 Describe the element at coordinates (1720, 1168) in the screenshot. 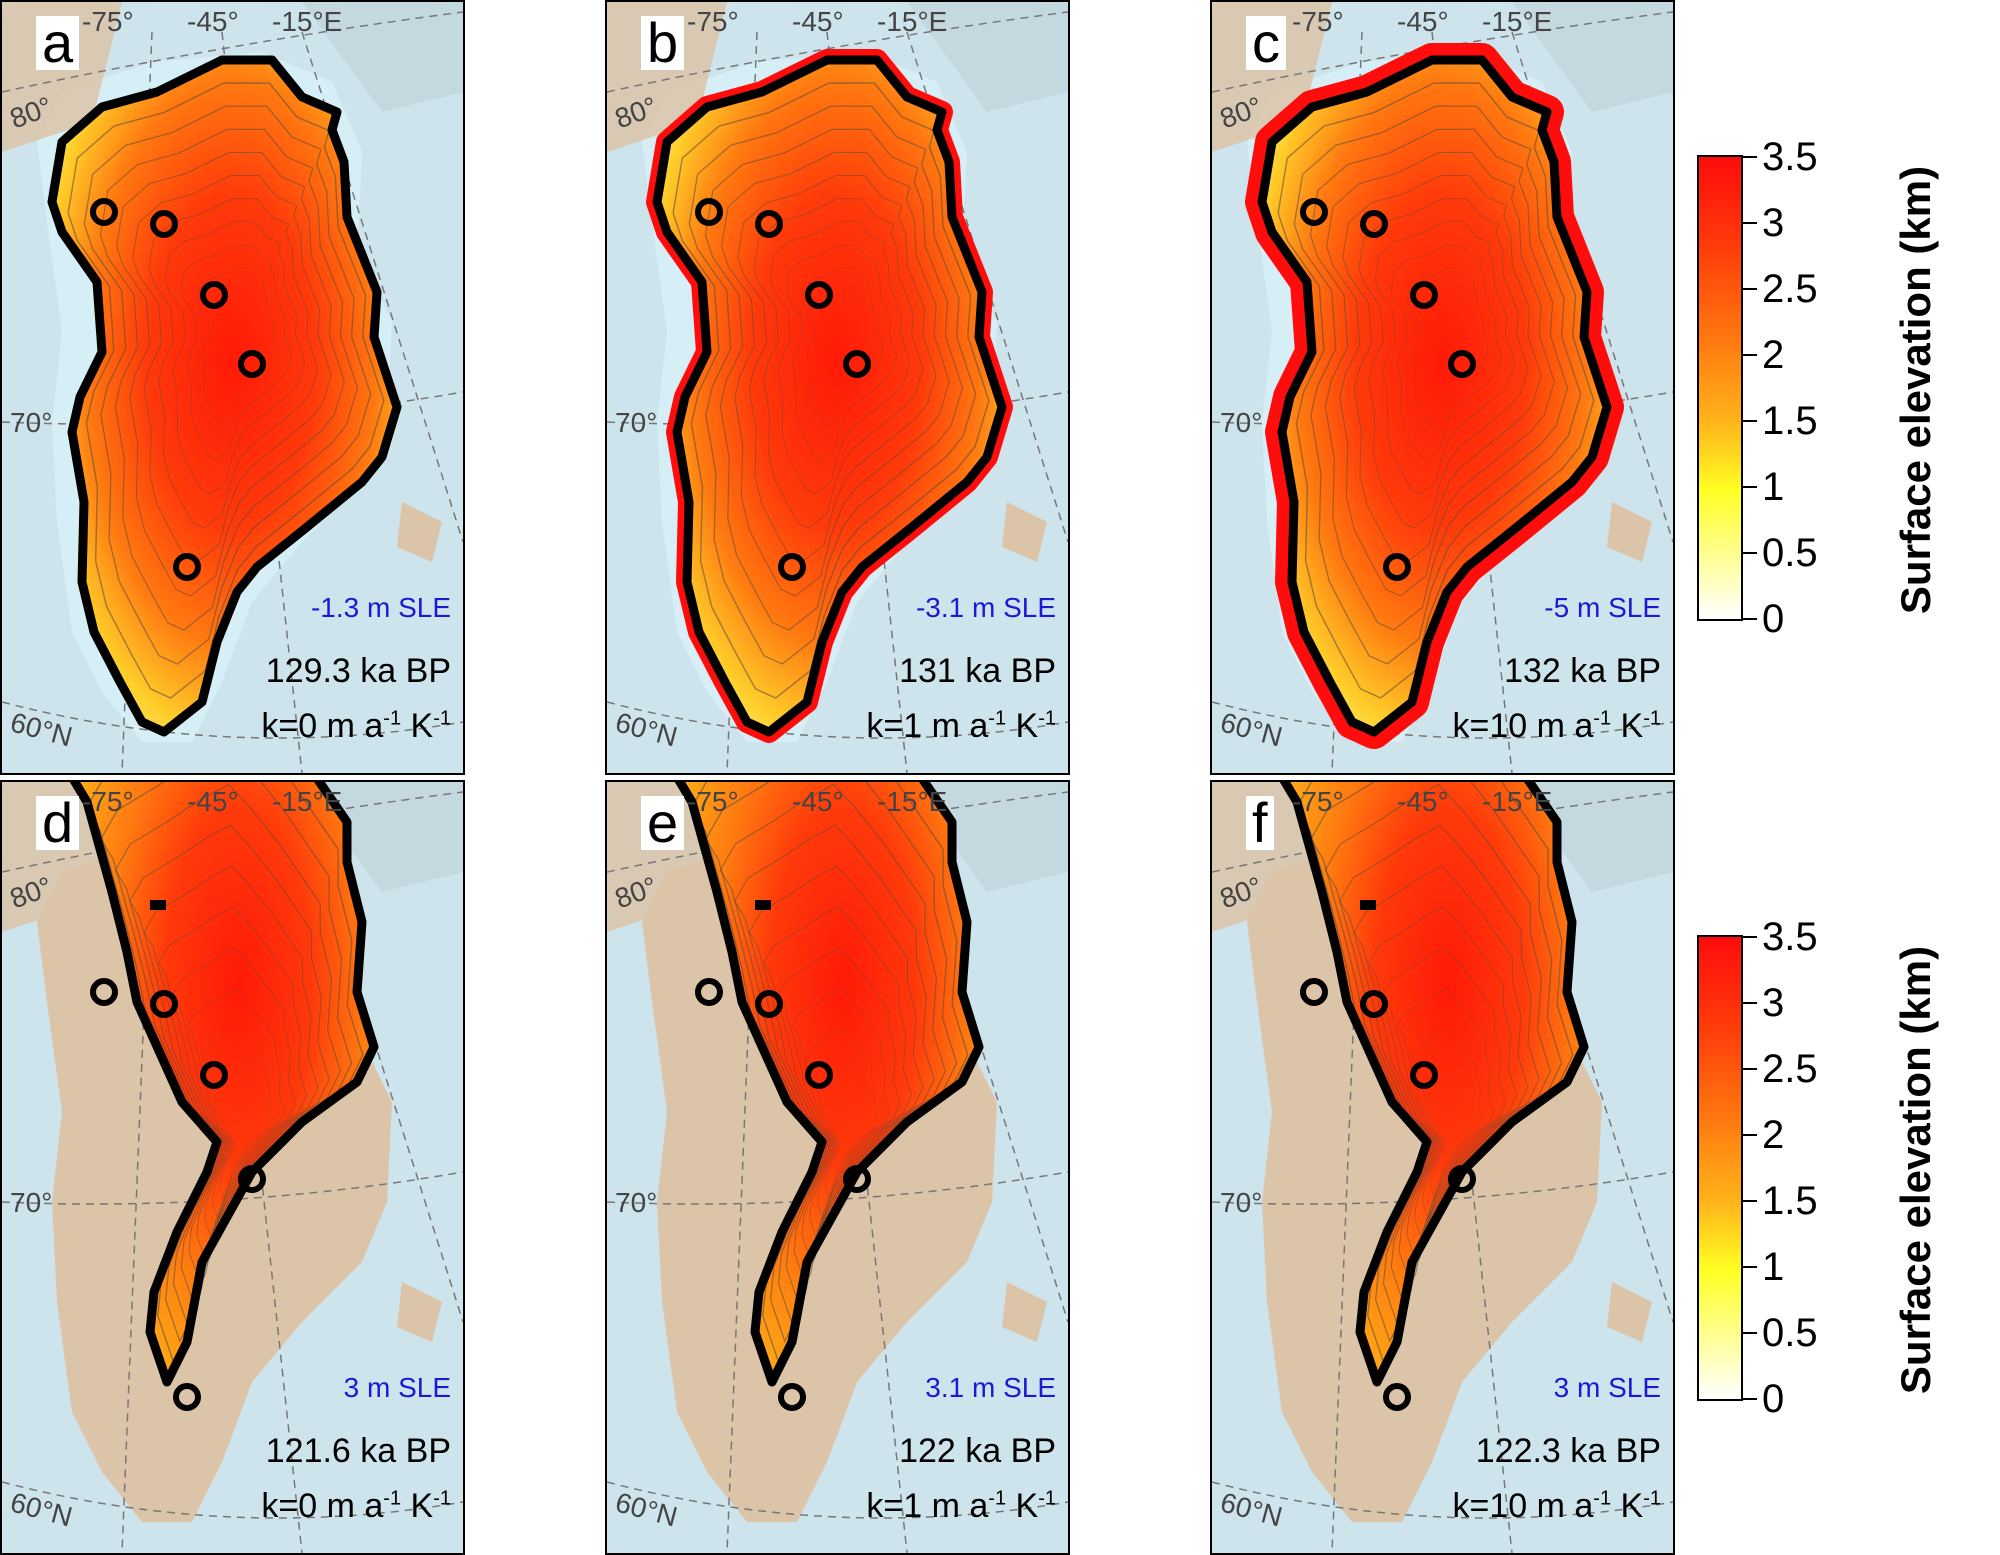

I see `colorbar-bottom` at that location.